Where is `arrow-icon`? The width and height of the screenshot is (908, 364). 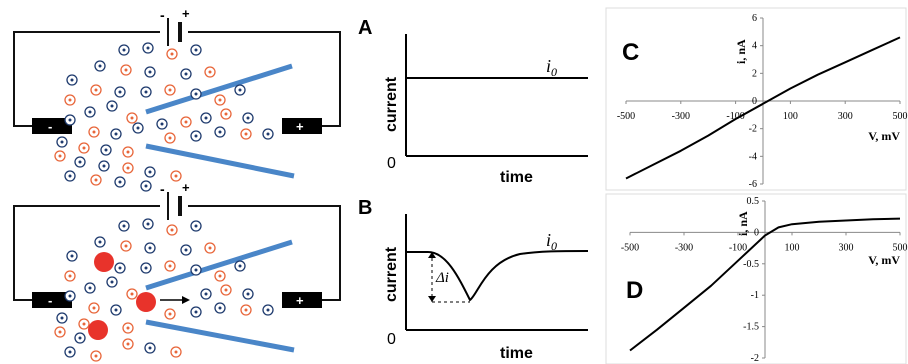 arrow-icon is located at coordinates (175, 300).